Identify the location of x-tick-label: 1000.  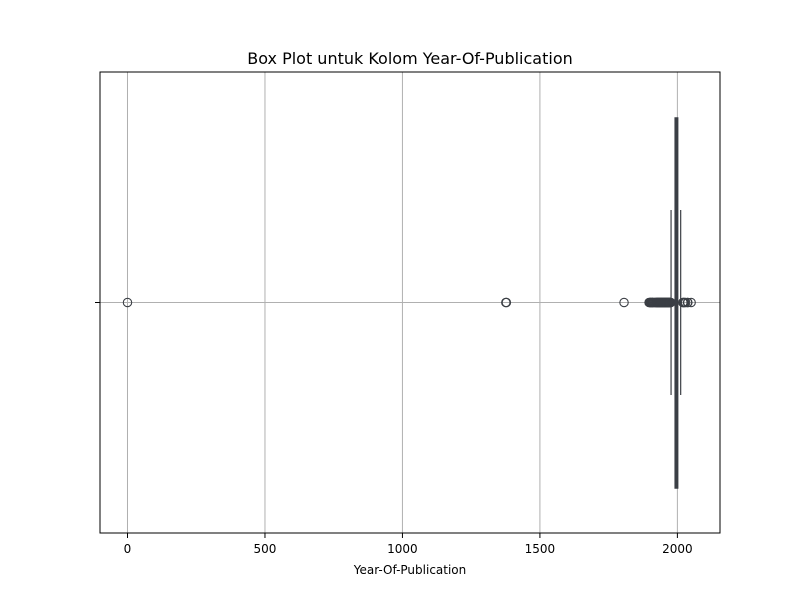
(402, 549).